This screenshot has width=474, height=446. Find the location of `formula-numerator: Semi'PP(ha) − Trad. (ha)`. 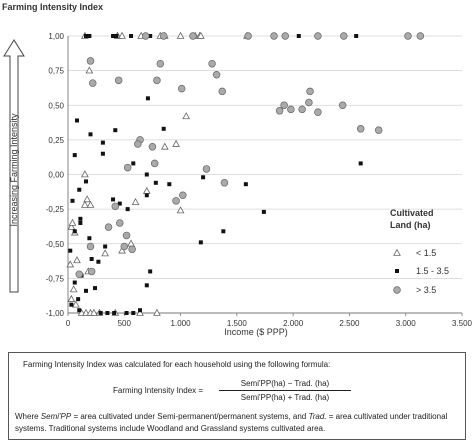

formula-numerator: Semi'PP(ha) − Trad. (ha) is located at coordinates (285, 385).